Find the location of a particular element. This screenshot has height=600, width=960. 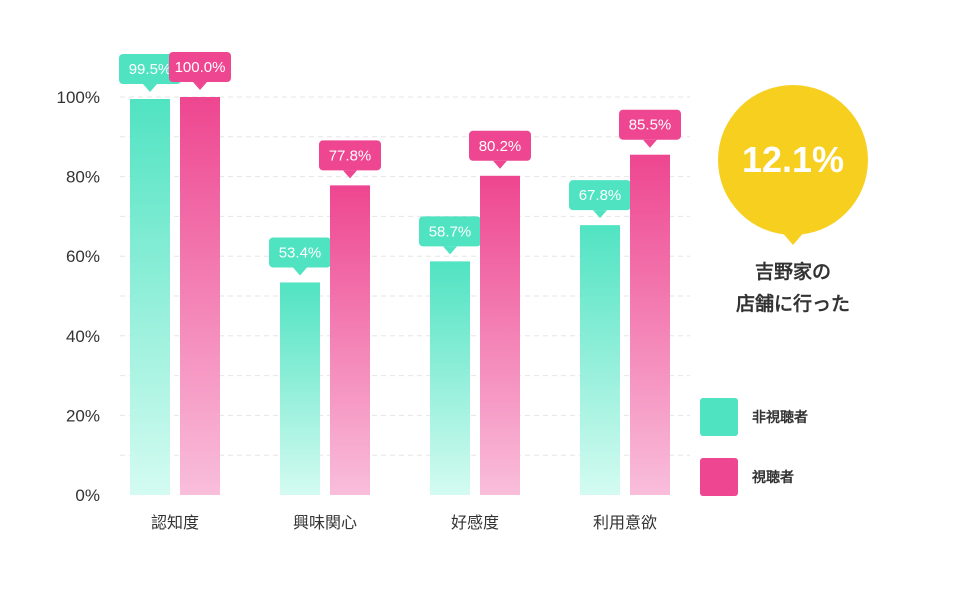

legend-swatch-viewer is located at coordinates (719, 477).